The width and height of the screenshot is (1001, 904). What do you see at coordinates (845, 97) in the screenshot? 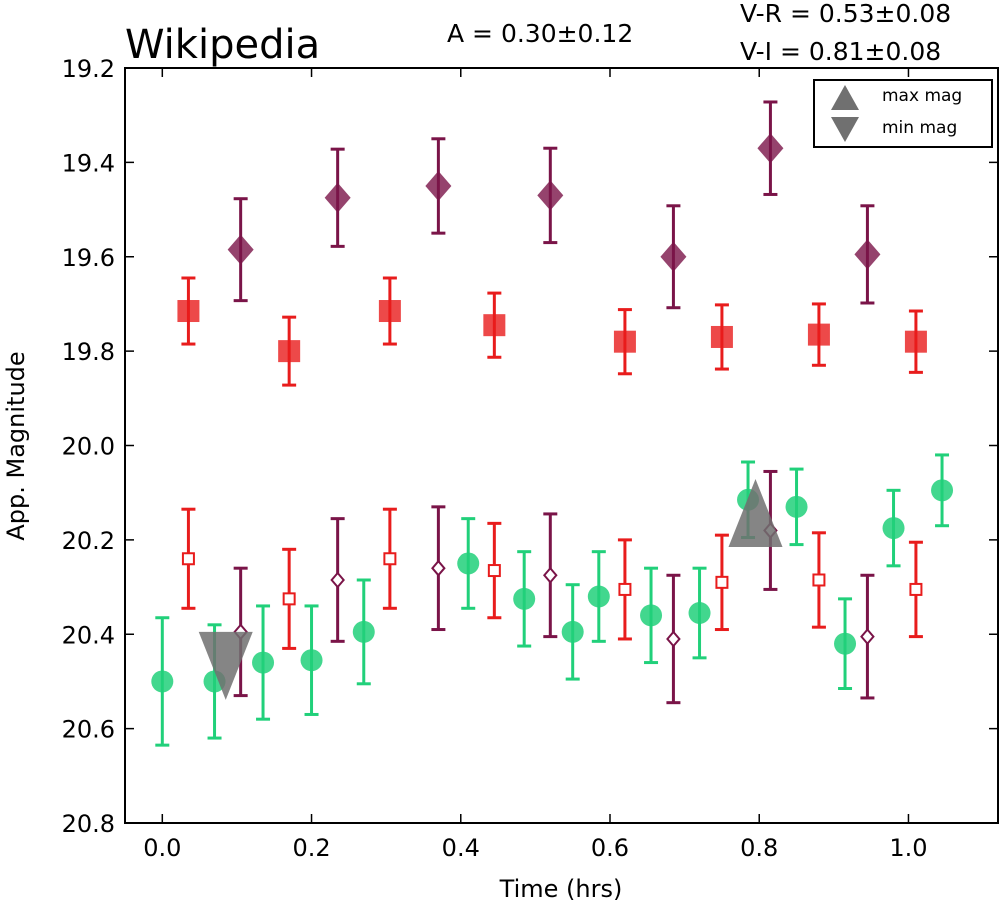
I see `legend-max-mag-marker` at bounding box center [845, 97].